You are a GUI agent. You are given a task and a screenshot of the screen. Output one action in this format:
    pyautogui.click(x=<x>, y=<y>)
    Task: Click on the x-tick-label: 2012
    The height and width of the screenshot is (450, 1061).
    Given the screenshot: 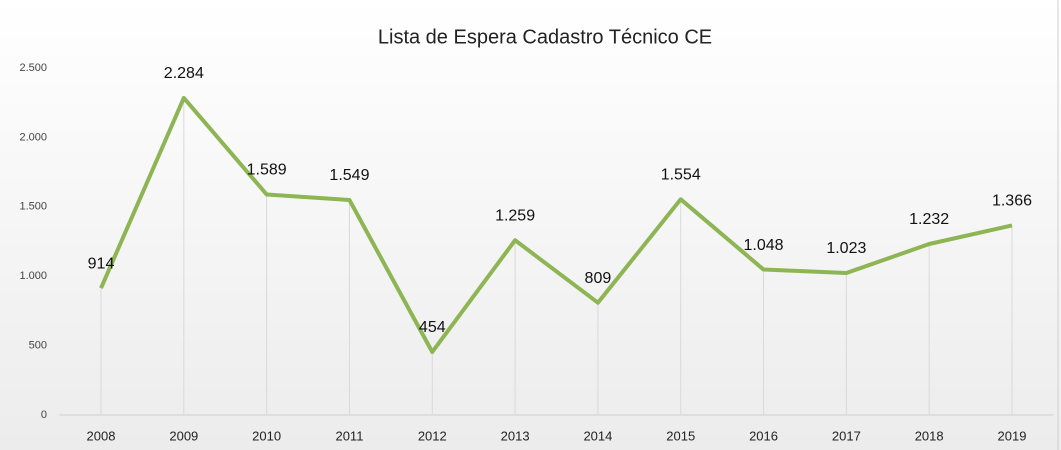 What is the action you would take?
    pyautogui.click(x=432, y=435)
    